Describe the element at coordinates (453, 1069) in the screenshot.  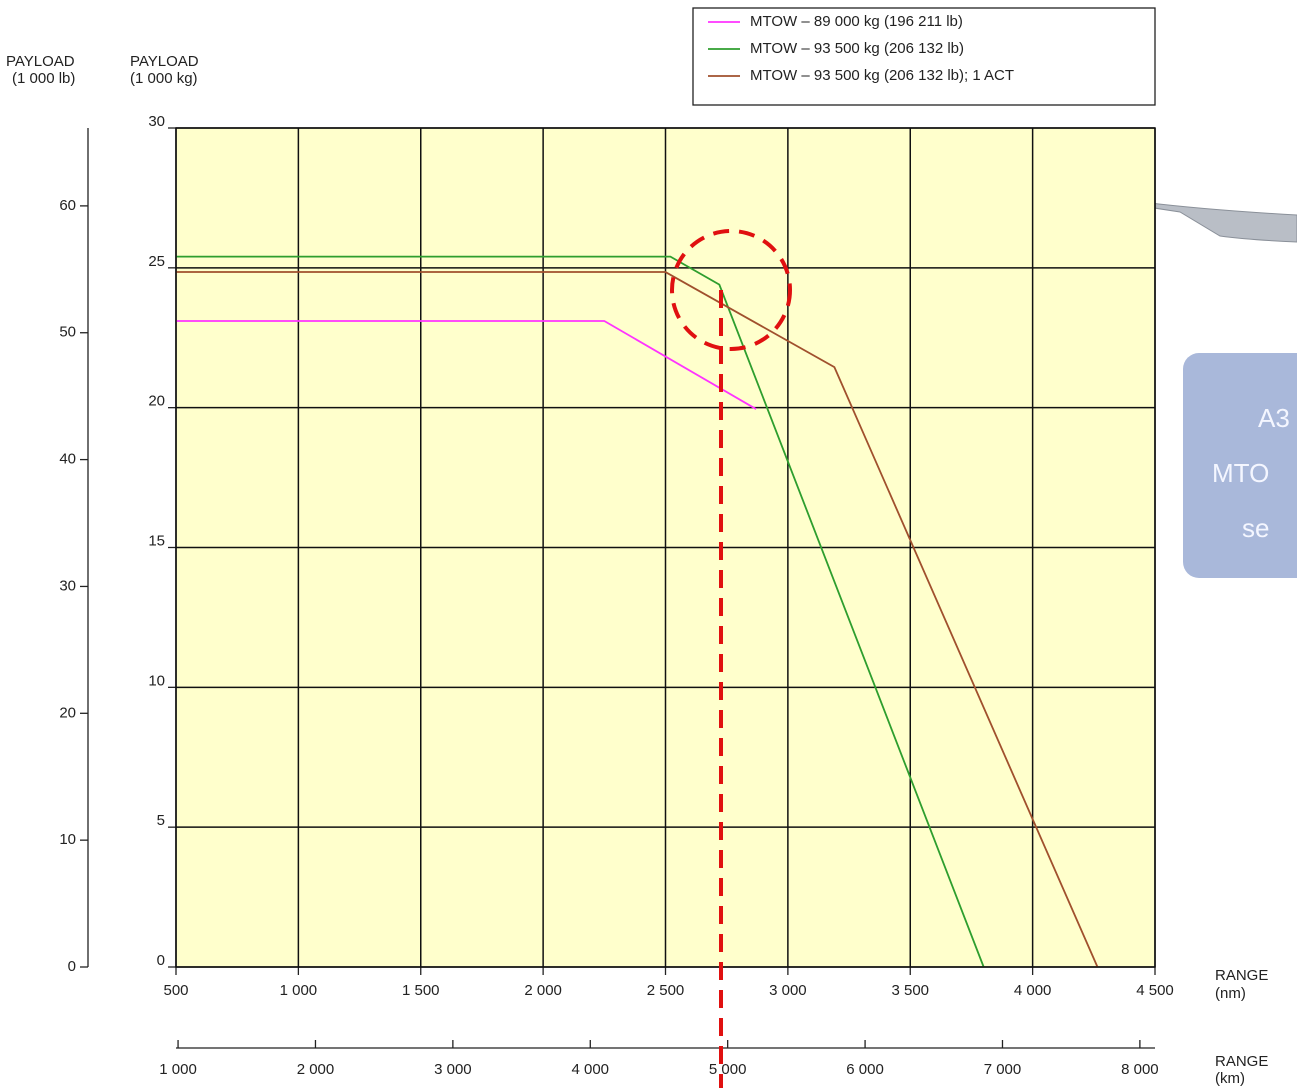
I see `x2-tick-label: 3 000` at that location.